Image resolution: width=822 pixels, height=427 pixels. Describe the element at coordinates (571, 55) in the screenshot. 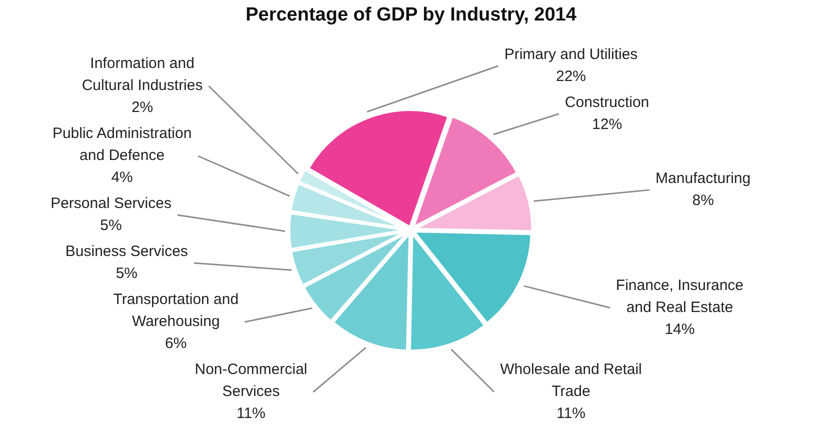

I see `slice-label: Primary and Utilities` at that location.